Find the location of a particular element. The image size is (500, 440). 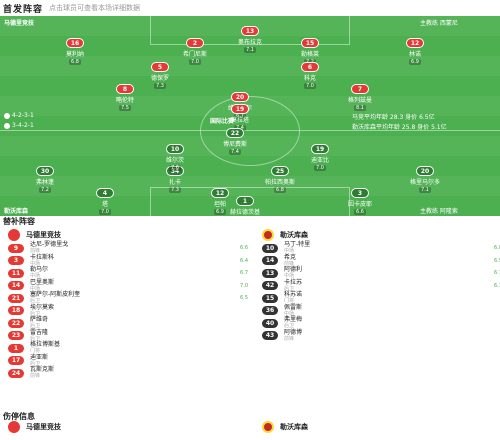

home-player: 12 林诺 6.9 is located at coordinates (415, 51).